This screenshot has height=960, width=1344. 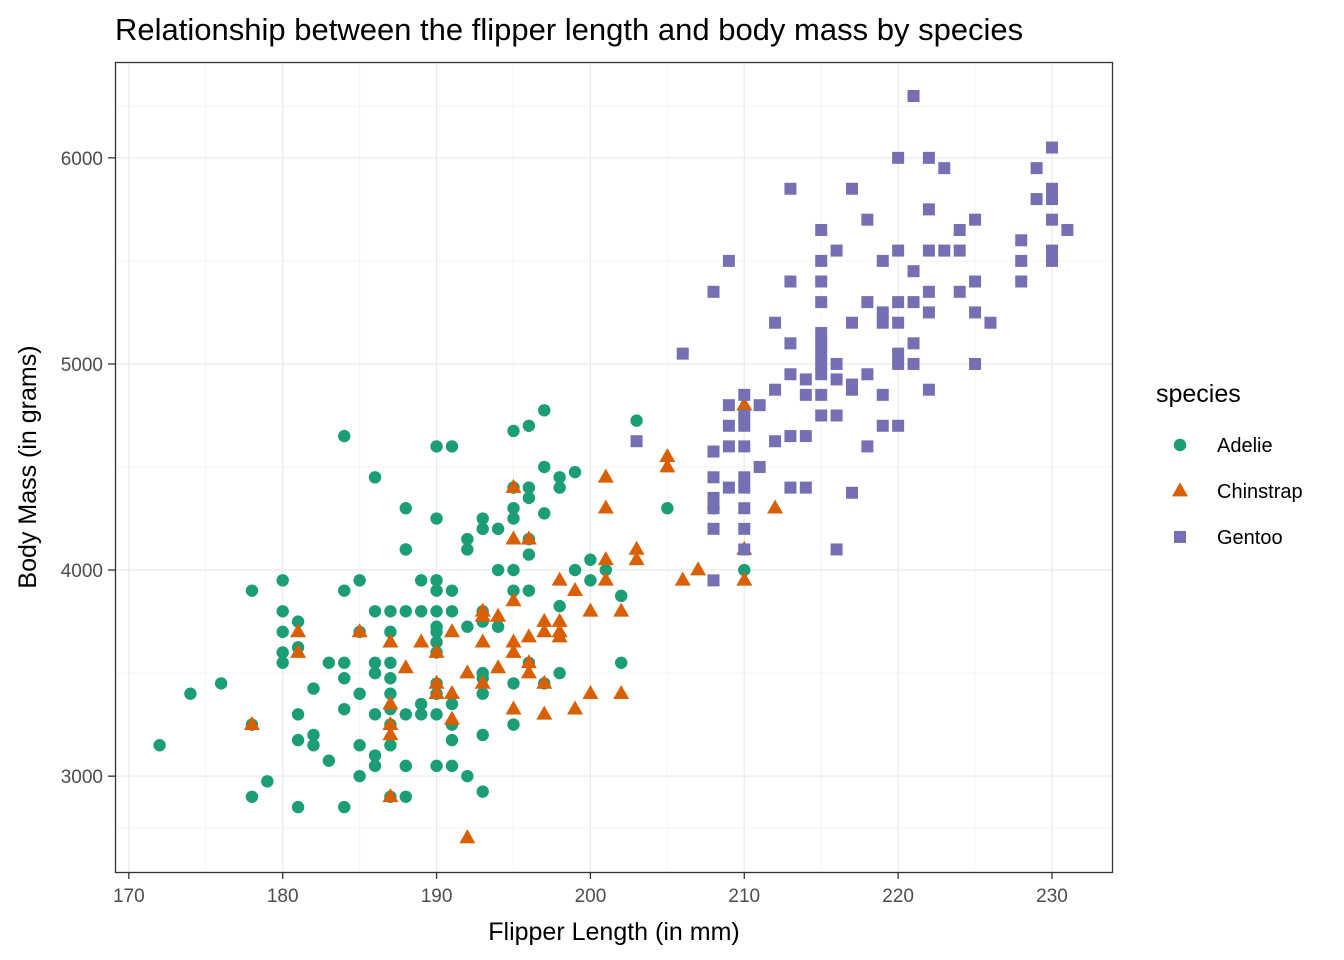 What do you see at coordinates (1237, 492) in the screenshot?
I see `legend-item-chinstrap: Chinstrap` at bounding box center [1237, 492].